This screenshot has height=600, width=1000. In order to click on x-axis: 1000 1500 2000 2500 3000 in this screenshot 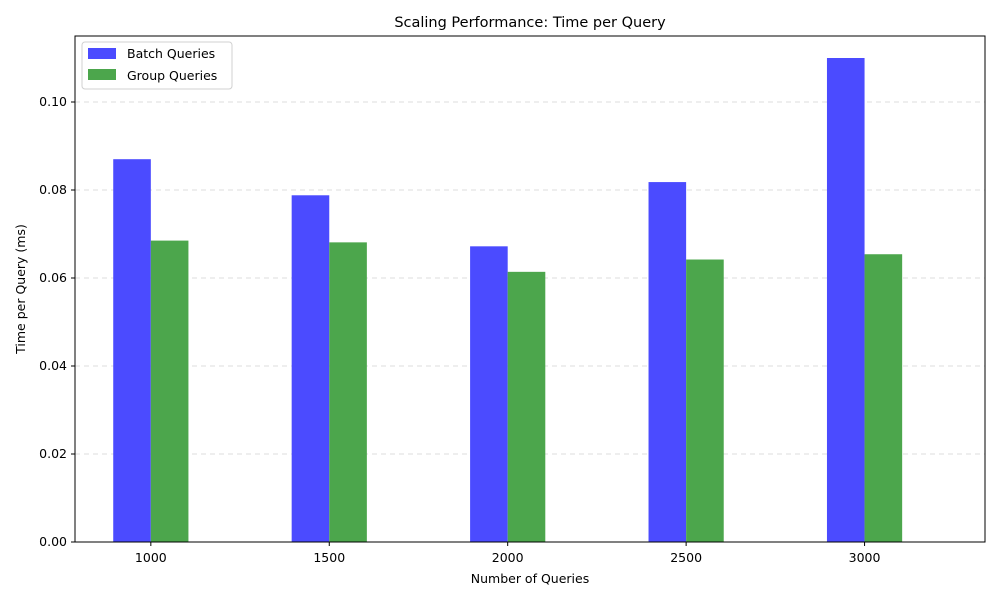, I will do `click(508, 553)`.